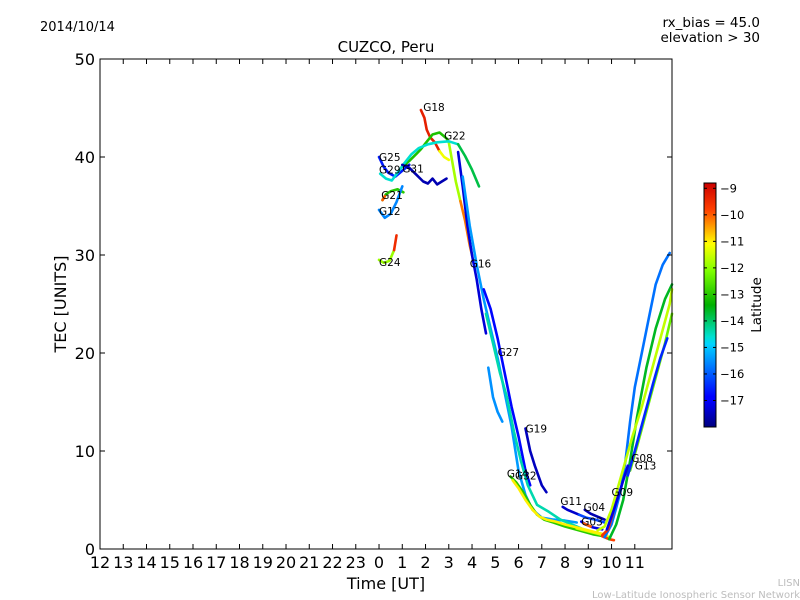 The height and width of the screenshot is (600, 800). I want to click on series-label-g12: G12, so click(390, 212).